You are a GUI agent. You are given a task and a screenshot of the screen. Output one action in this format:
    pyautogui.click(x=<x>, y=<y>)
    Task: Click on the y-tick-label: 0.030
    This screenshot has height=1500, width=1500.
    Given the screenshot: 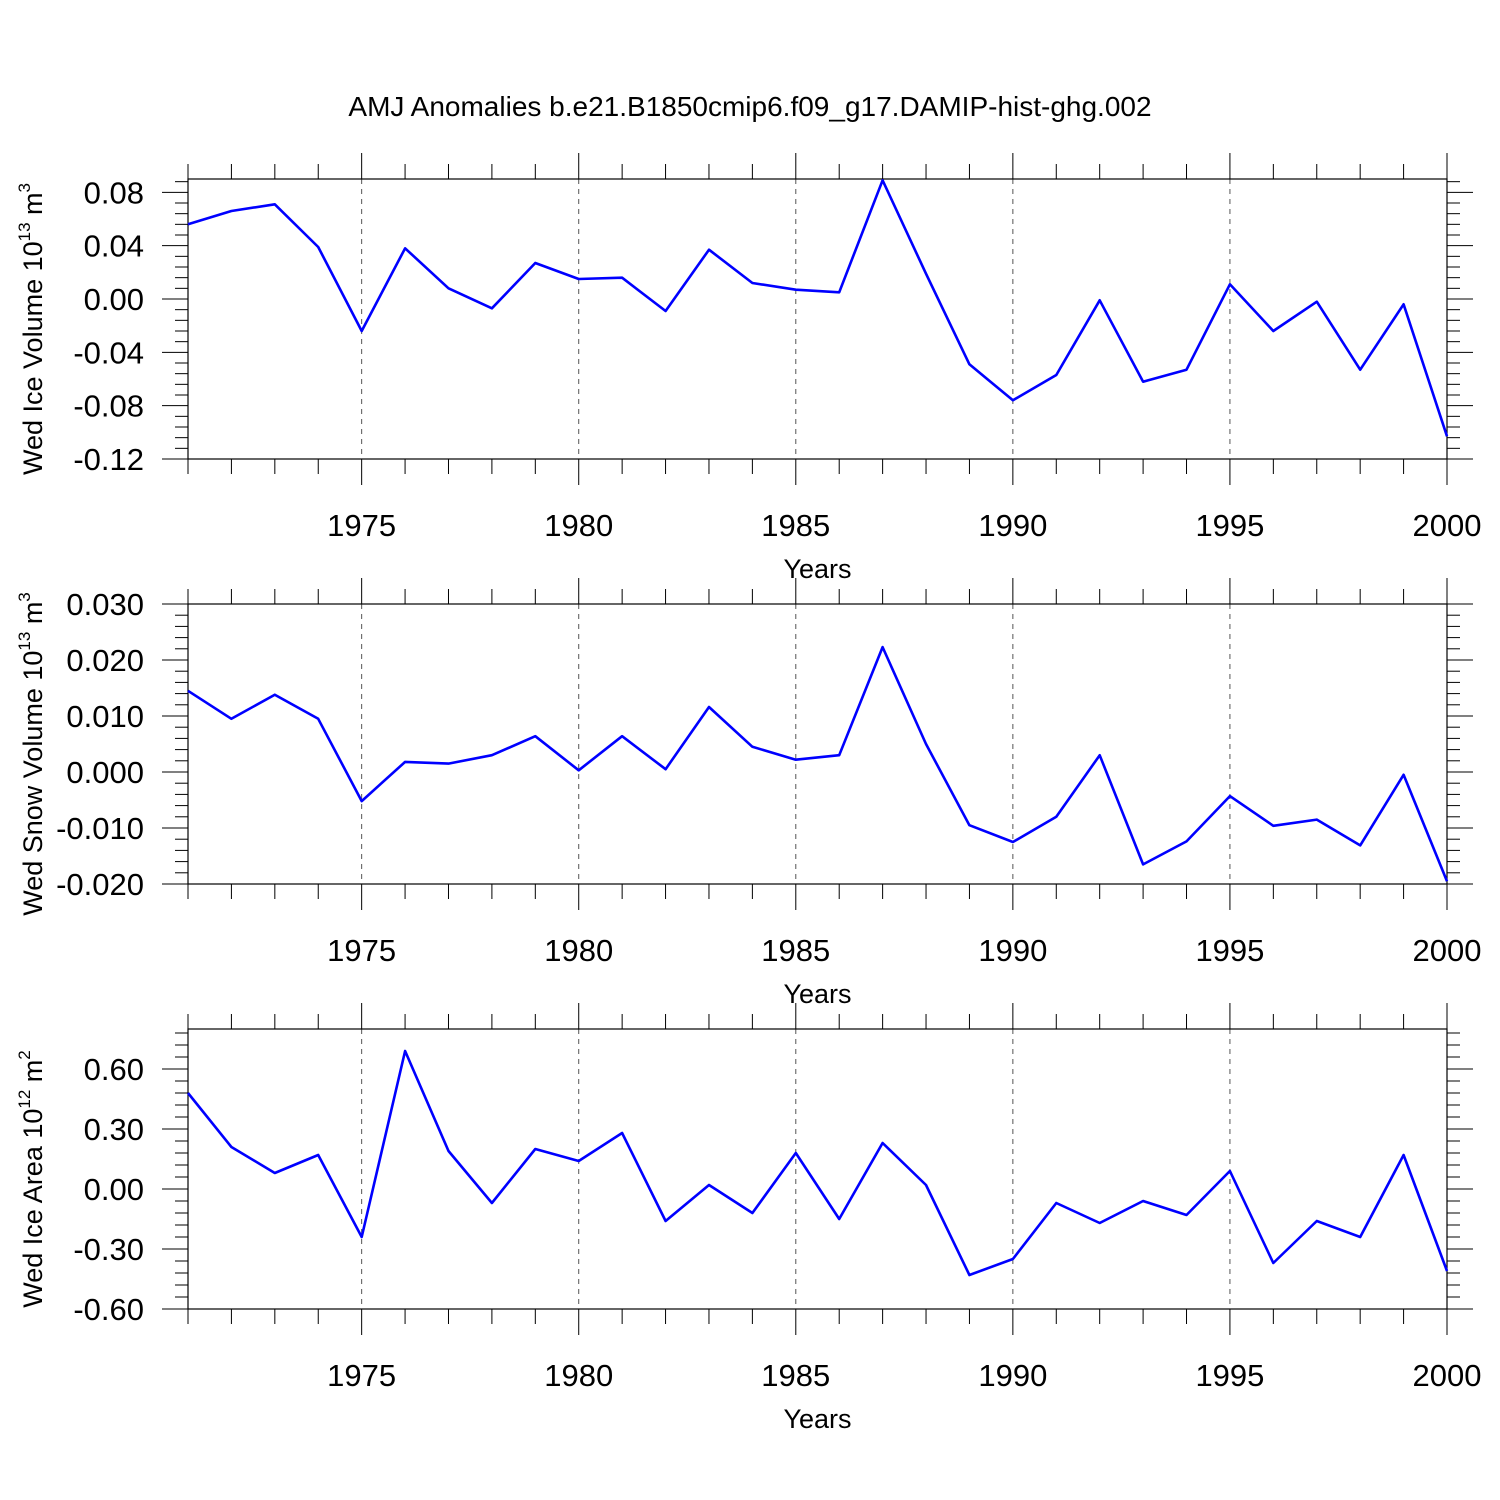 What is the action you would take?
    pyautogui.click(x=105, y=604)
    